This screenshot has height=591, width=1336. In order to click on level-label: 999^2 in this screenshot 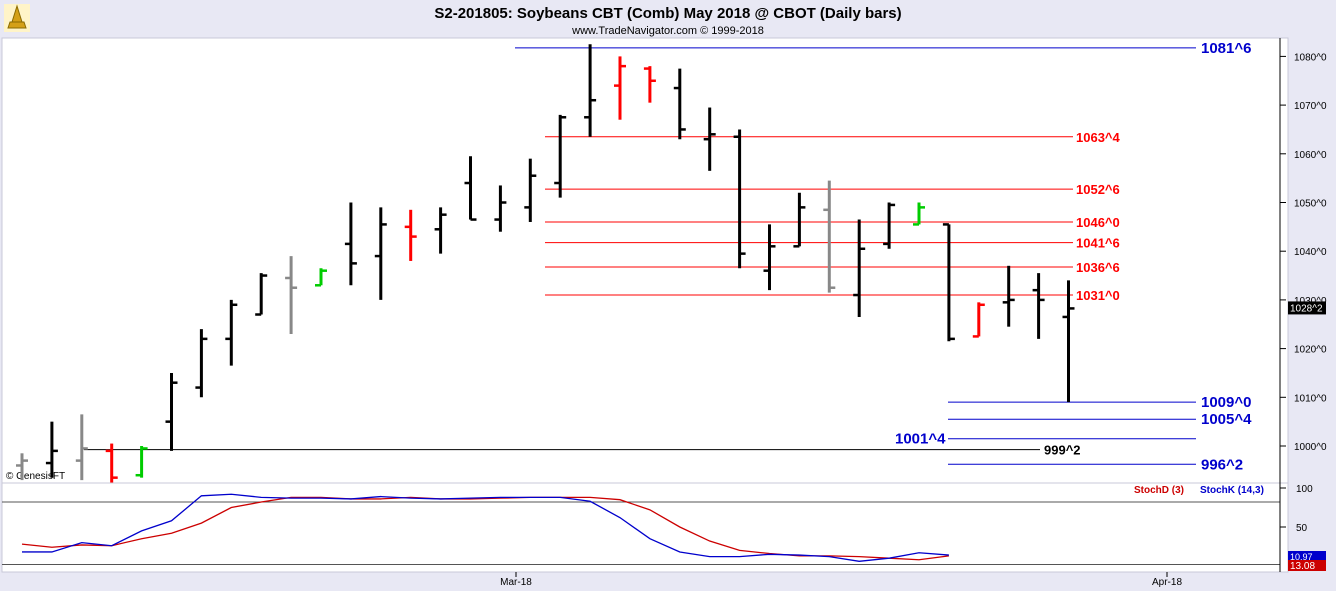, I will do `click(1062, 450)`.